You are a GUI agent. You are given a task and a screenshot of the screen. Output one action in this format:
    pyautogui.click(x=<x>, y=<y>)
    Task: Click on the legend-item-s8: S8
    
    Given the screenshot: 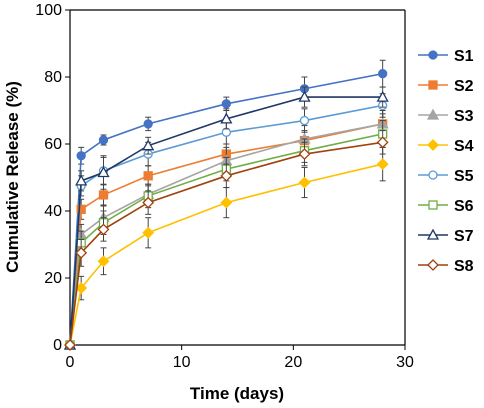 What is the action you would take?
    pyautogui.click(x=446, y=266)
    